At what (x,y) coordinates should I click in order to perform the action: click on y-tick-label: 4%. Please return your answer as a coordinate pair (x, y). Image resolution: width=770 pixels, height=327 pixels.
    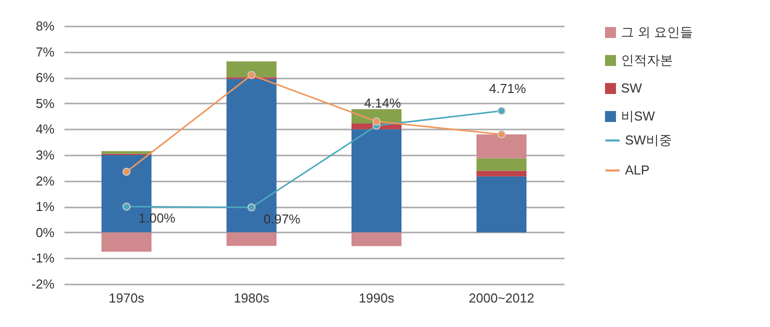
    Looking at the image, I should click on (45, 129).